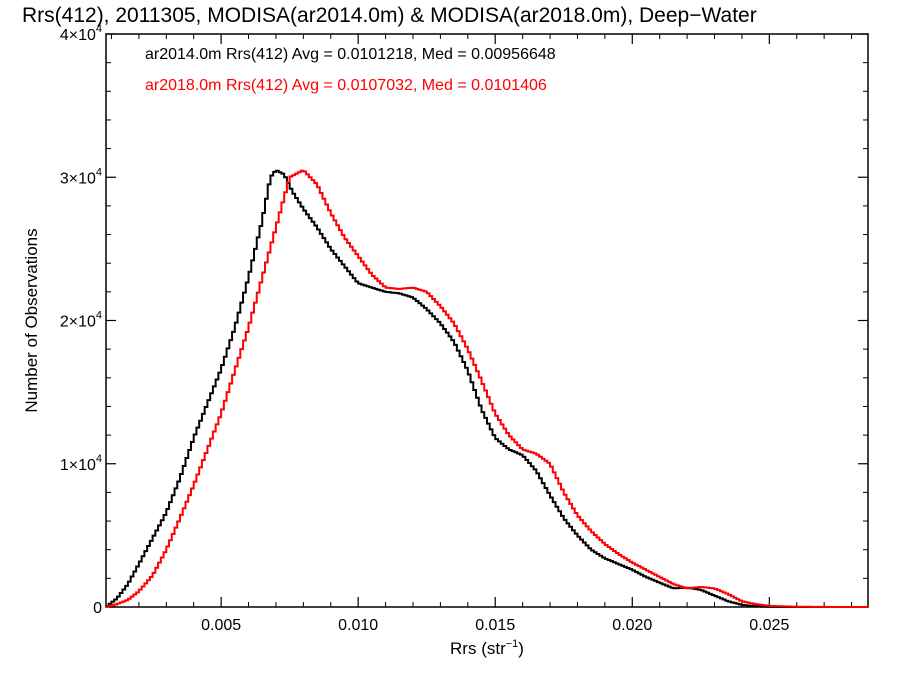 This screenshot has height=675, width=900. Describe the element at coordinates (512, 644) in the screenshot. I see `x-axis-label-exponent: −1` at that location.